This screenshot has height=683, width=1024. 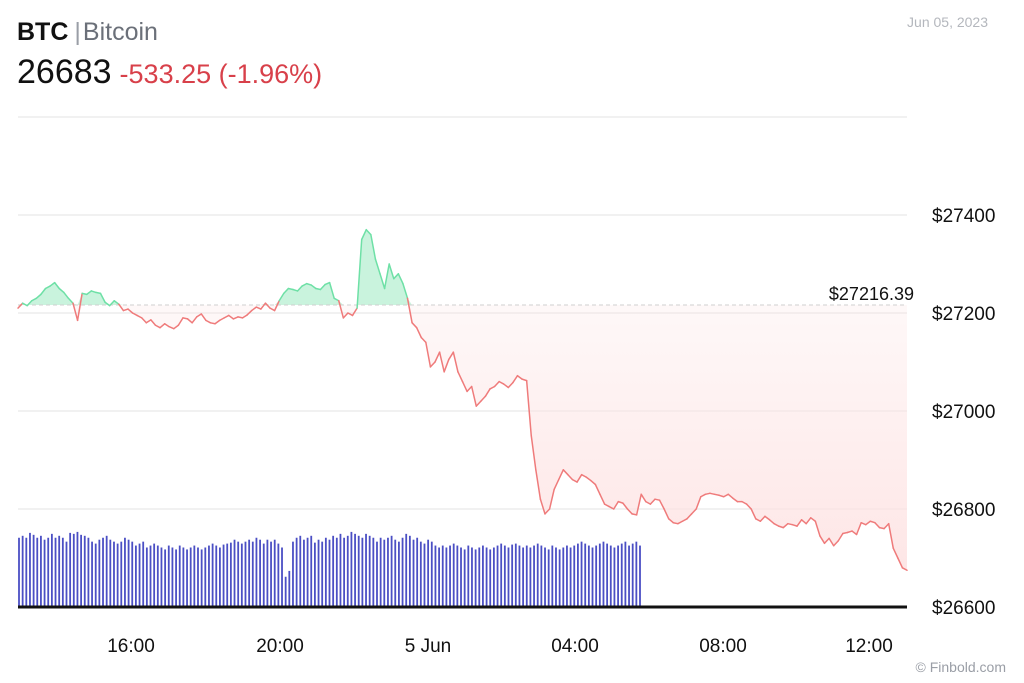 I want to click on y-tick-label: $26800, so click(x=963, y=510).